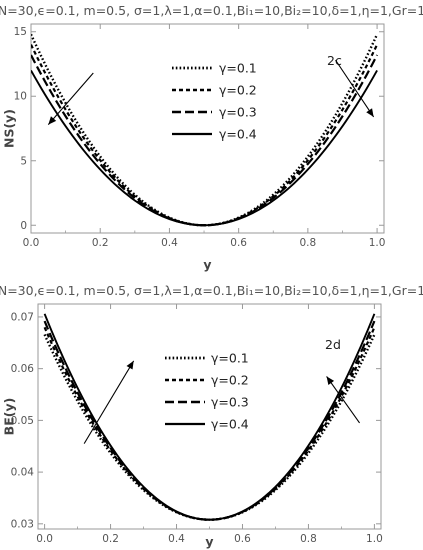 The width and height of the screenshot is (423, 550). I want to click on y-tick-label: 0.07, so click(22, 317).